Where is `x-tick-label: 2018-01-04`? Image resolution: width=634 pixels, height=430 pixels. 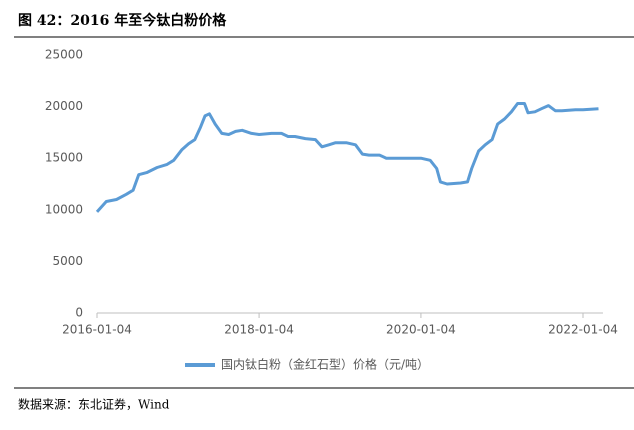
x-tick-label: 2018-01-04 is located at coordinates (259, 330).